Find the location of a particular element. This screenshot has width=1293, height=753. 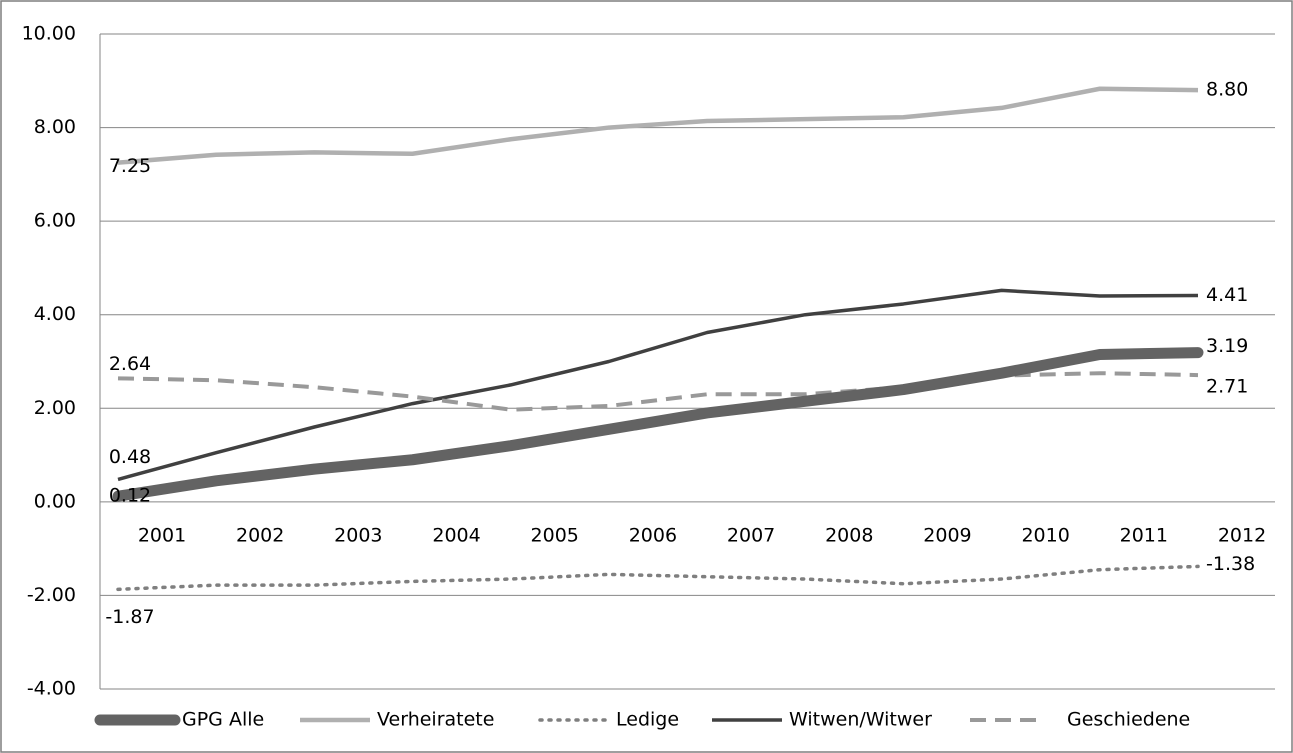

x-tick-label: 2010 is located at coordinates (1045, 535).